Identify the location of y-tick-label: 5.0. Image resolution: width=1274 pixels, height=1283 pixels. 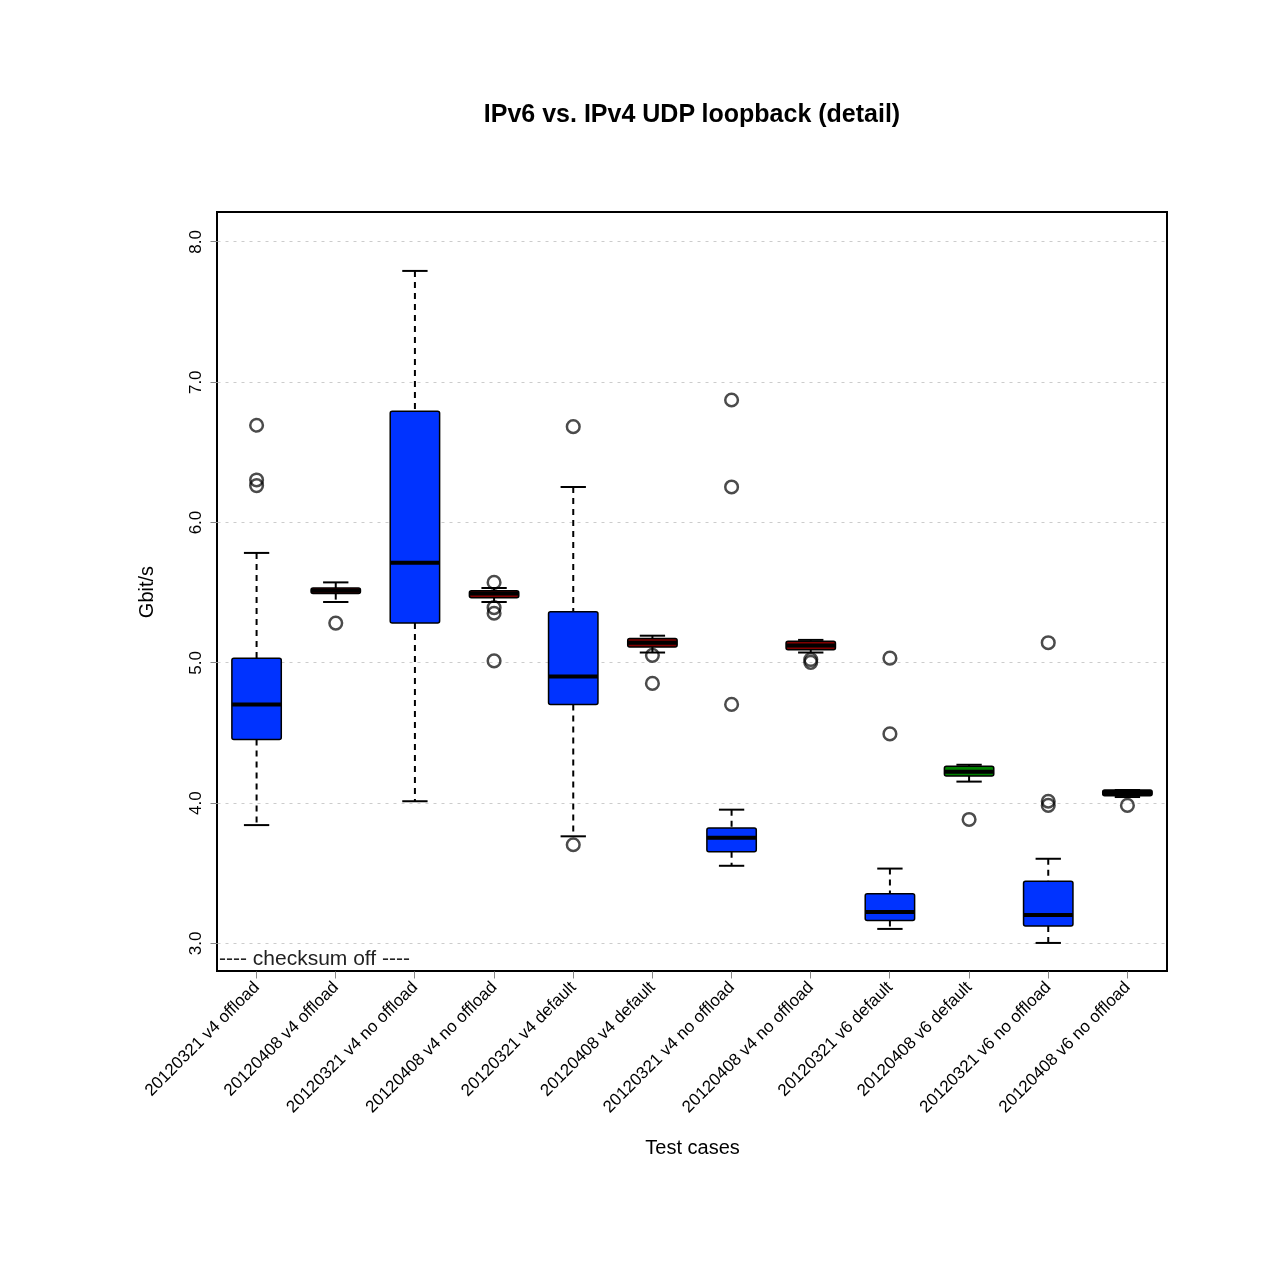
(195, 663).